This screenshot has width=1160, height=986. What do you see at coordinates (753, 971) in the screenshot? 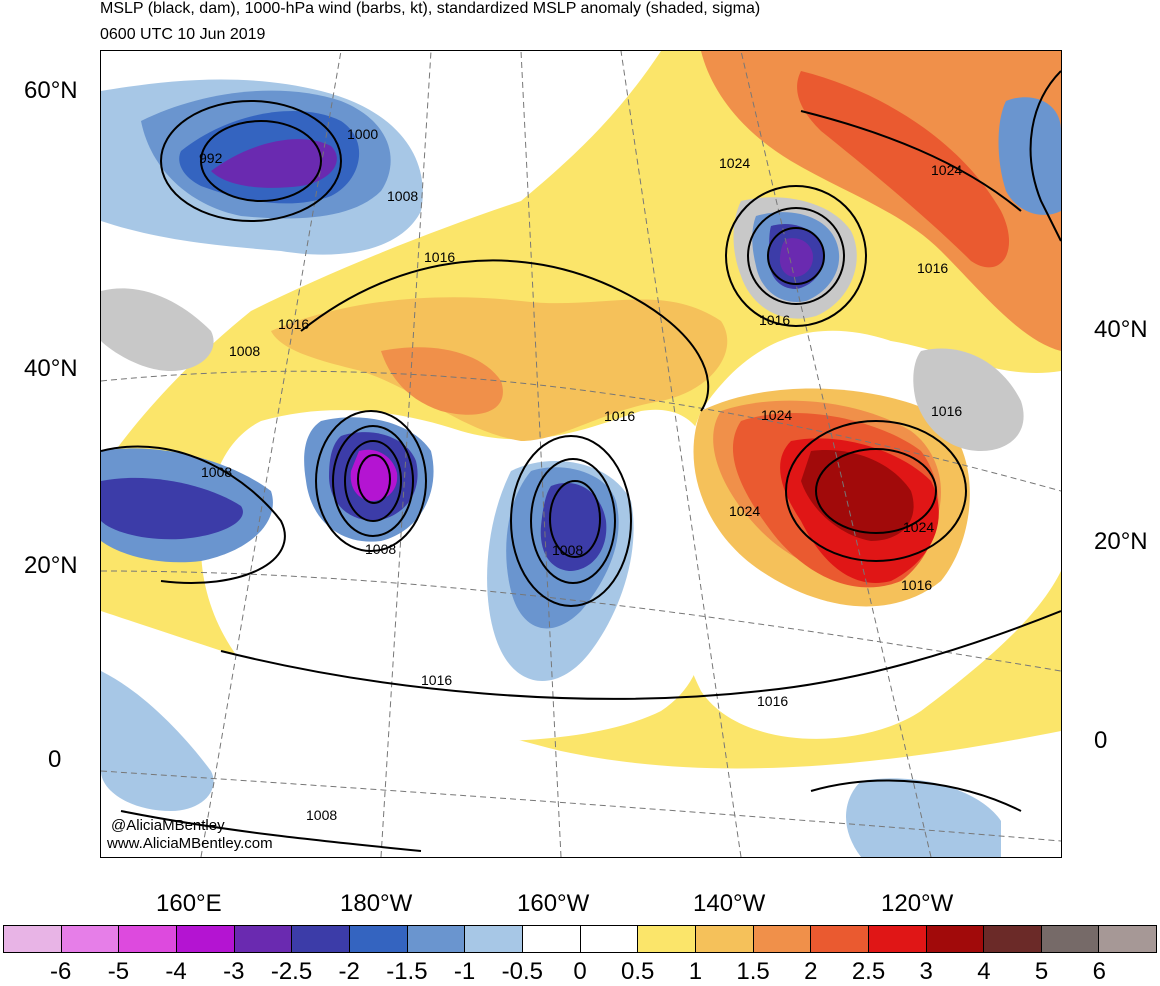
I see `colorbar-tick-label: 1.5` at bounding box center [753, 971].